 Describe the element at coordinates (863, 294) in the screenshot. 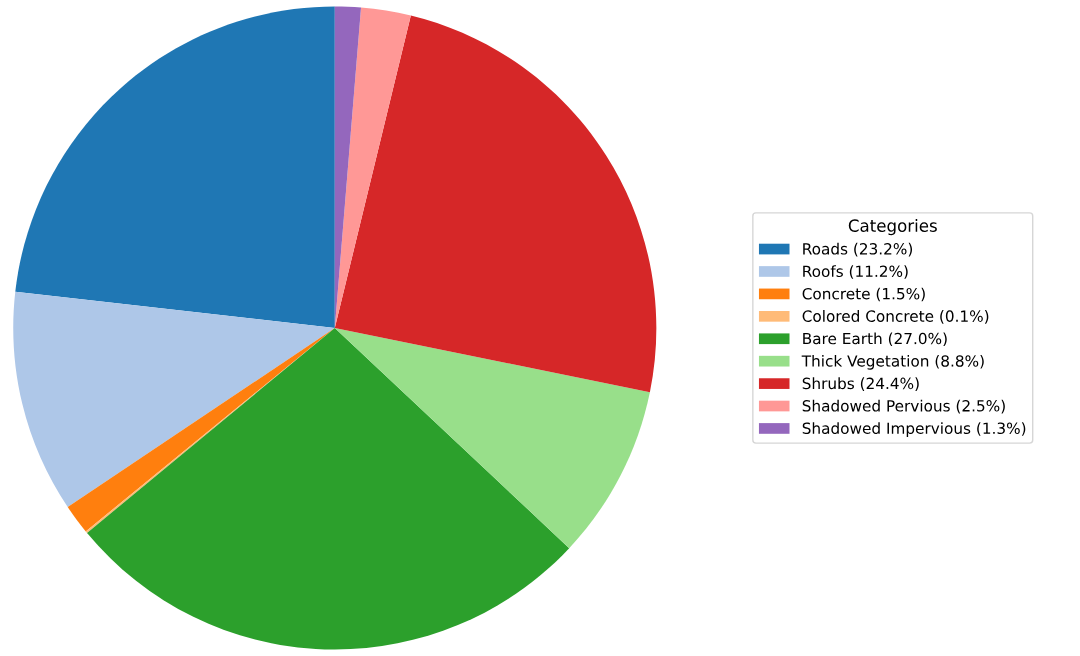

I see `legend-label: Concrete (1.5%)` at that location.